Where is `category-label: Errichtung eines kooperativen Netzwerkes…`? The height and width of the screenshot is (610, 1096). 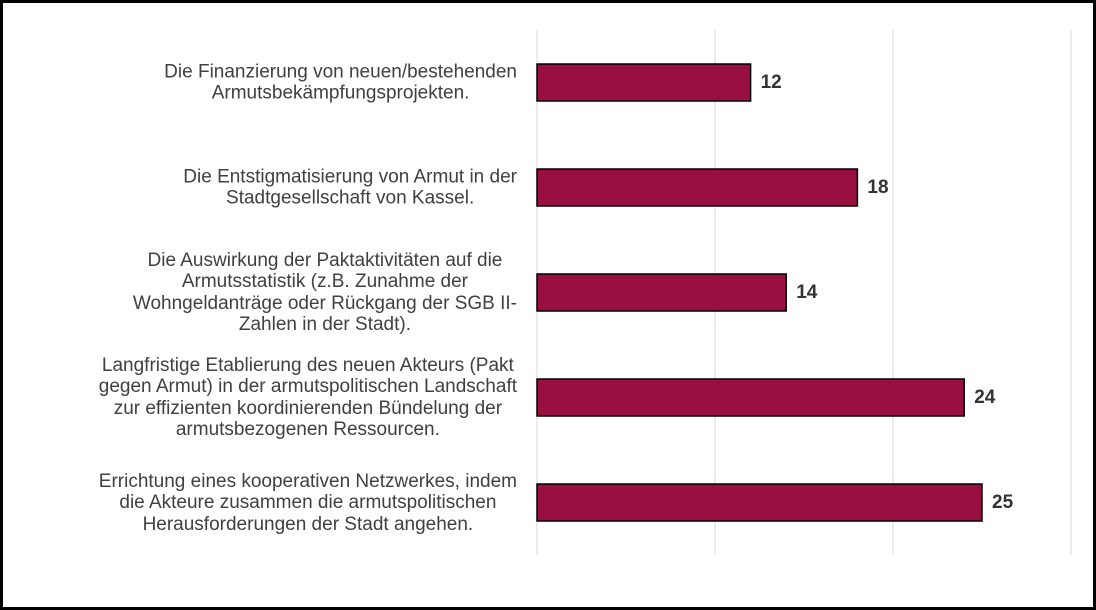 category-label: Errichtung eines kooperativen Netzwerkes… is located at coordinates (307, 502).